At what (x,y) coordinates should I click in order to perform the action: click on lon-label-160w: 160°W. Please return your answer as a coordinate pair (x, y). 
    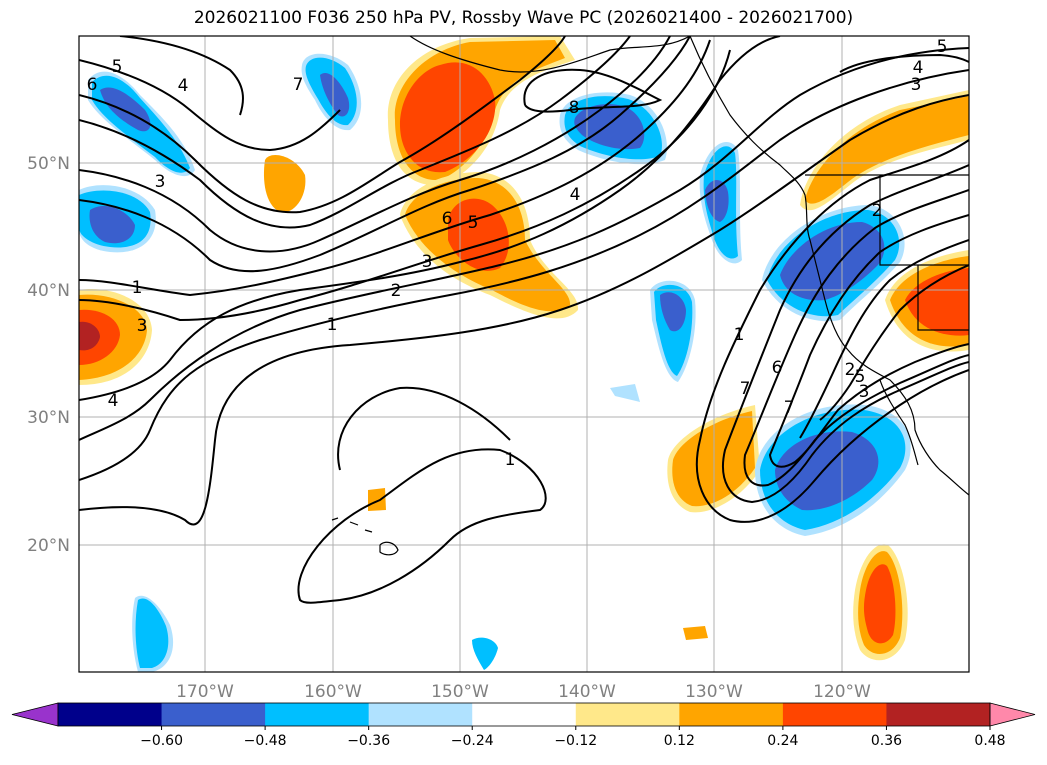
    Looking at the image, I should click on (333, 692).